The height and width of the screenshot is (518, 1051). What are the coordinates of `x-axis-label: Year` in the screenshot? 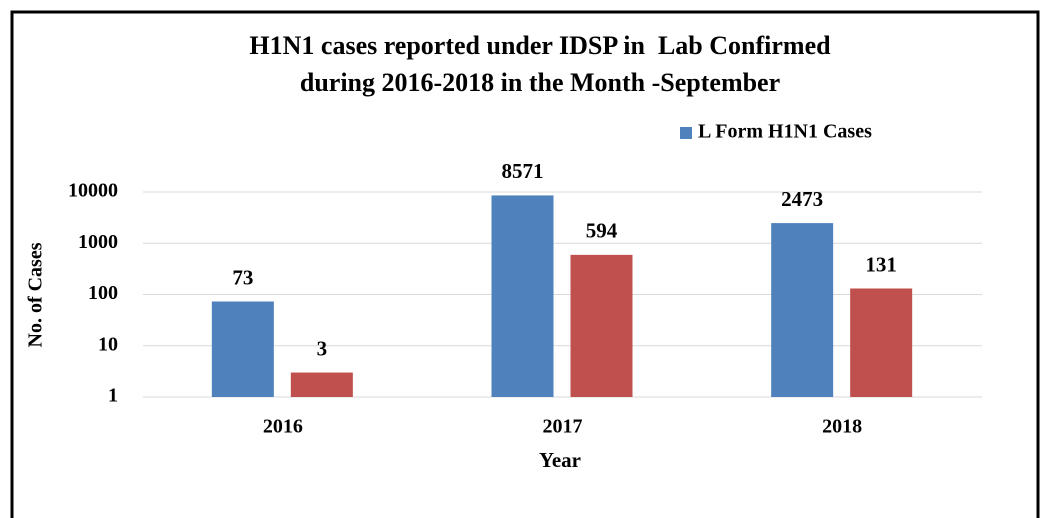 It's located at (560, 460).